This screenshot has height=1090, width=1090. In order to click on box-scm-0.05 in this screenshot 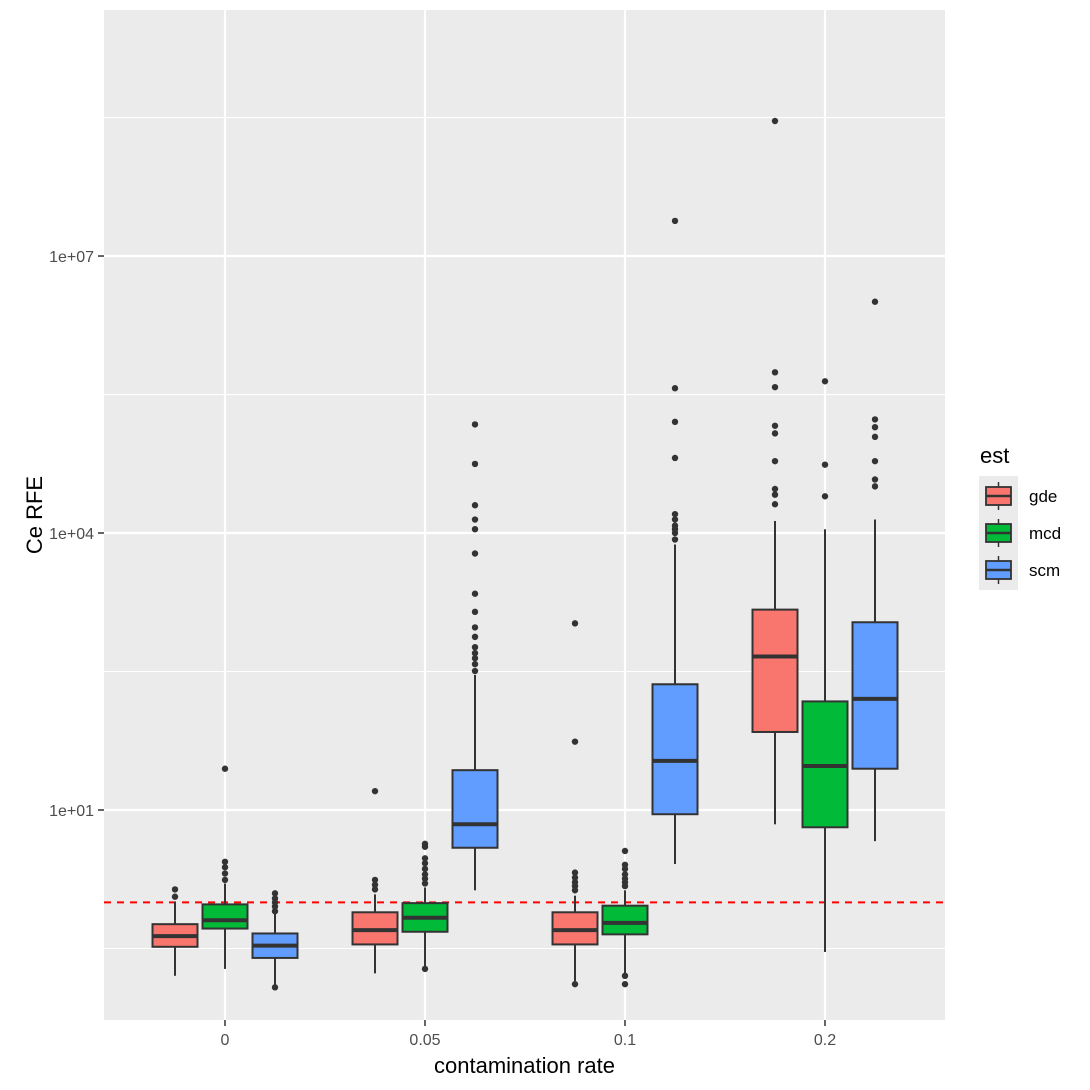, I will do `click(475, 656)`.